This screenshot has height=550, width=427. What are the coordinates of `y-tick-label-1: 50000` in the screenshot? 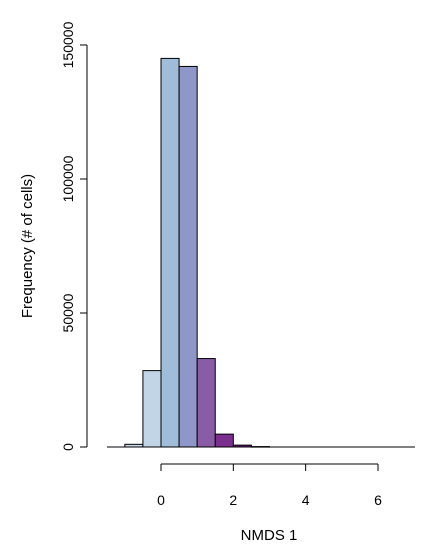 It's located at (68, 312).